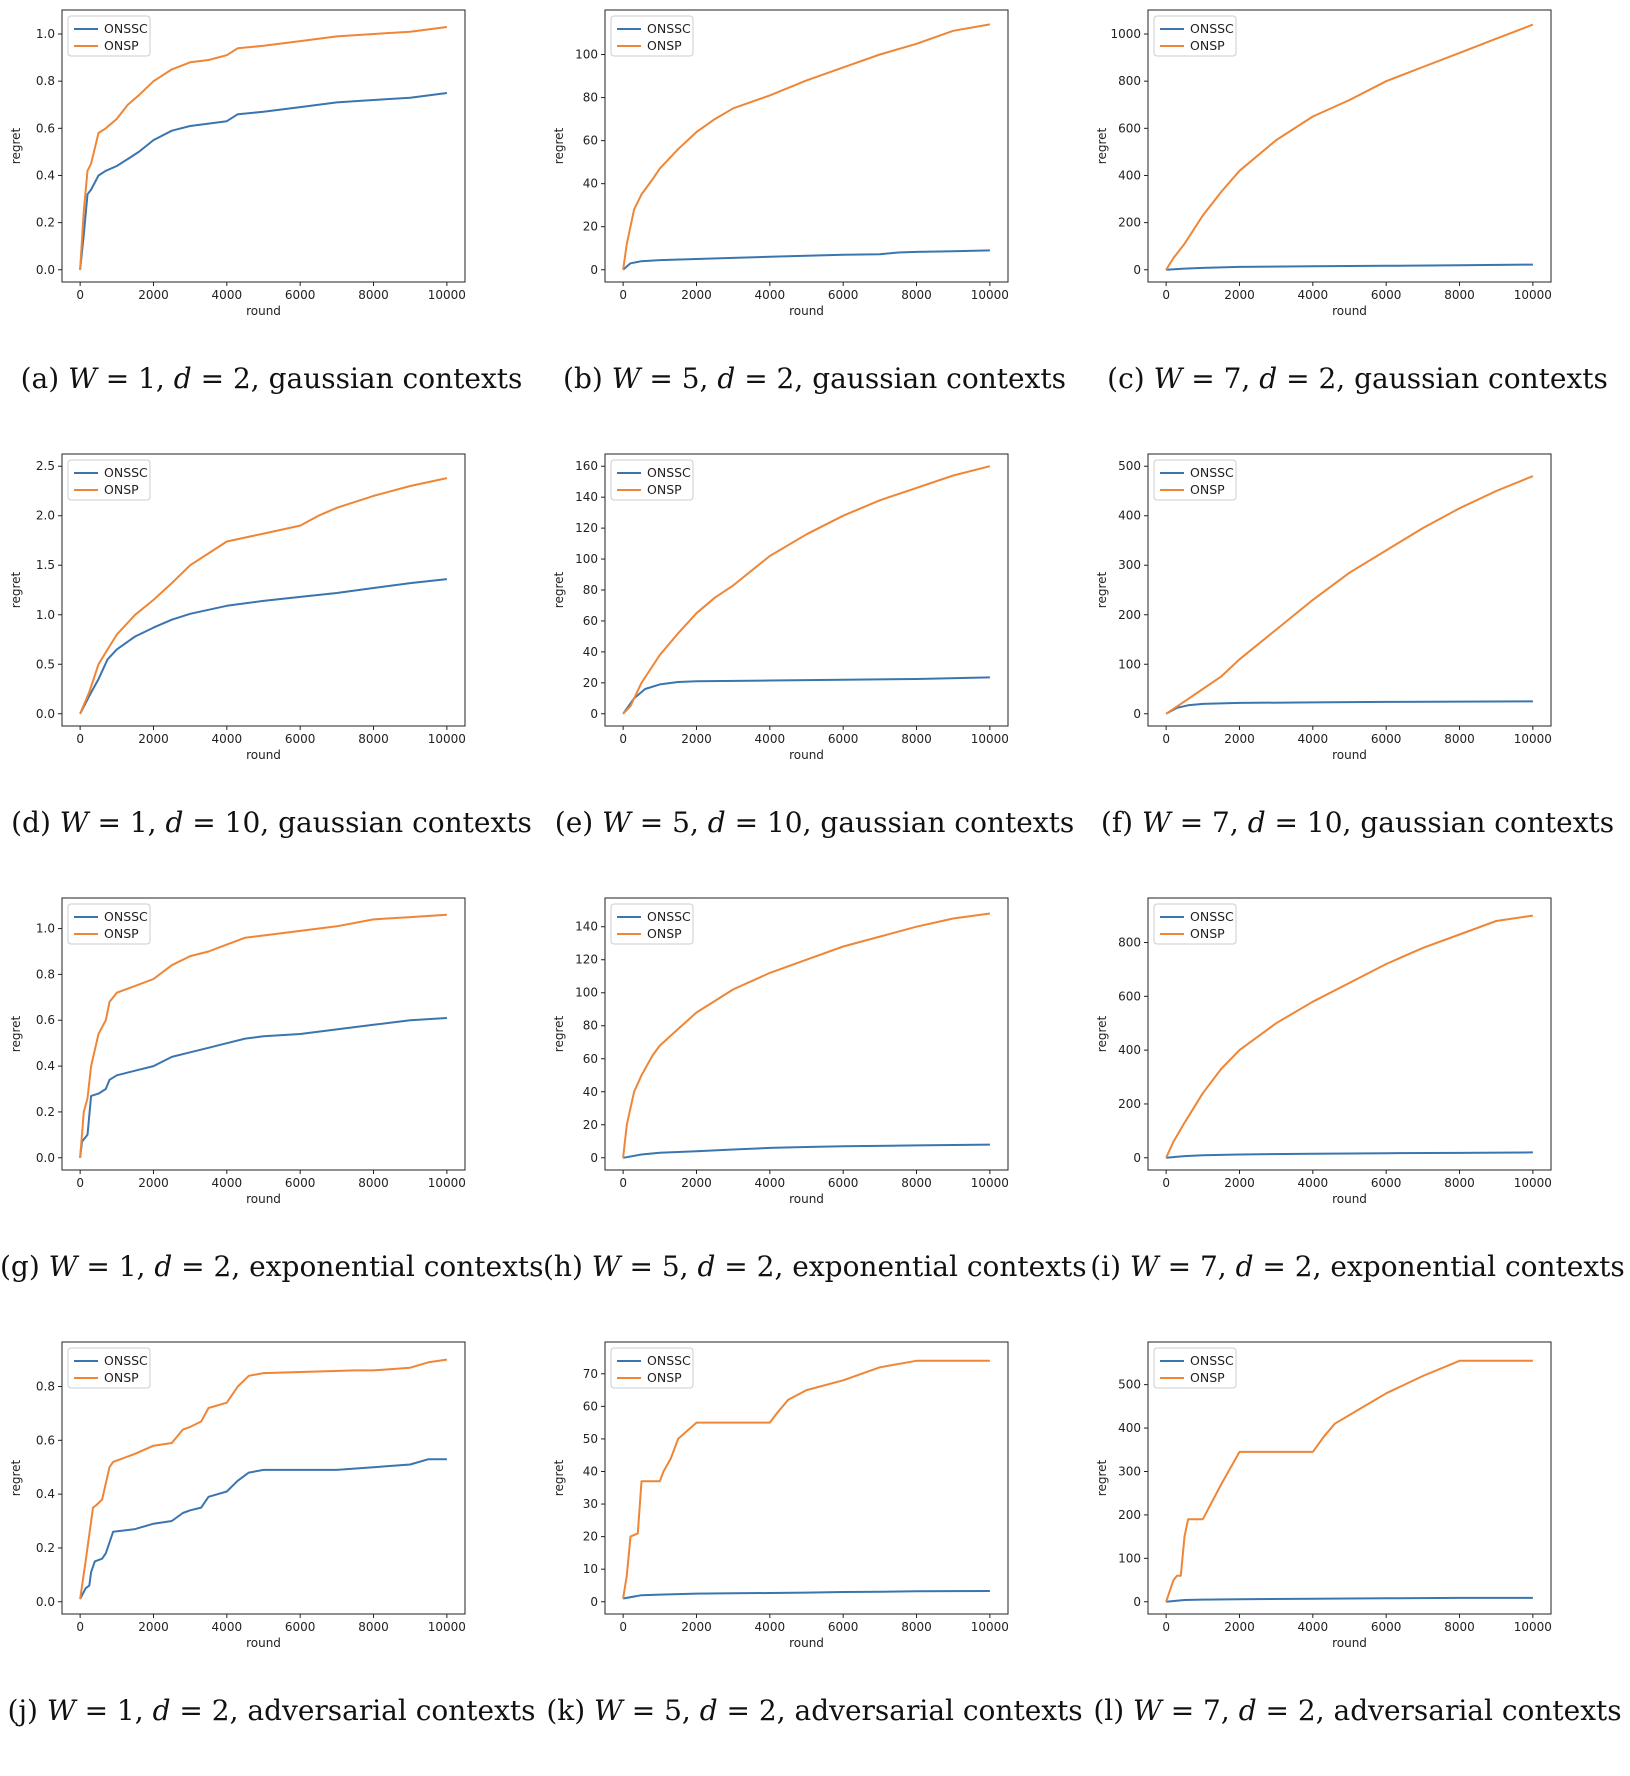 This screenshot has width=1630, height=1776. What do you see at coordinates (45, 223) in the screenshot?
I see `y-tick-label: 0.2` at bounding box center [45, 223].